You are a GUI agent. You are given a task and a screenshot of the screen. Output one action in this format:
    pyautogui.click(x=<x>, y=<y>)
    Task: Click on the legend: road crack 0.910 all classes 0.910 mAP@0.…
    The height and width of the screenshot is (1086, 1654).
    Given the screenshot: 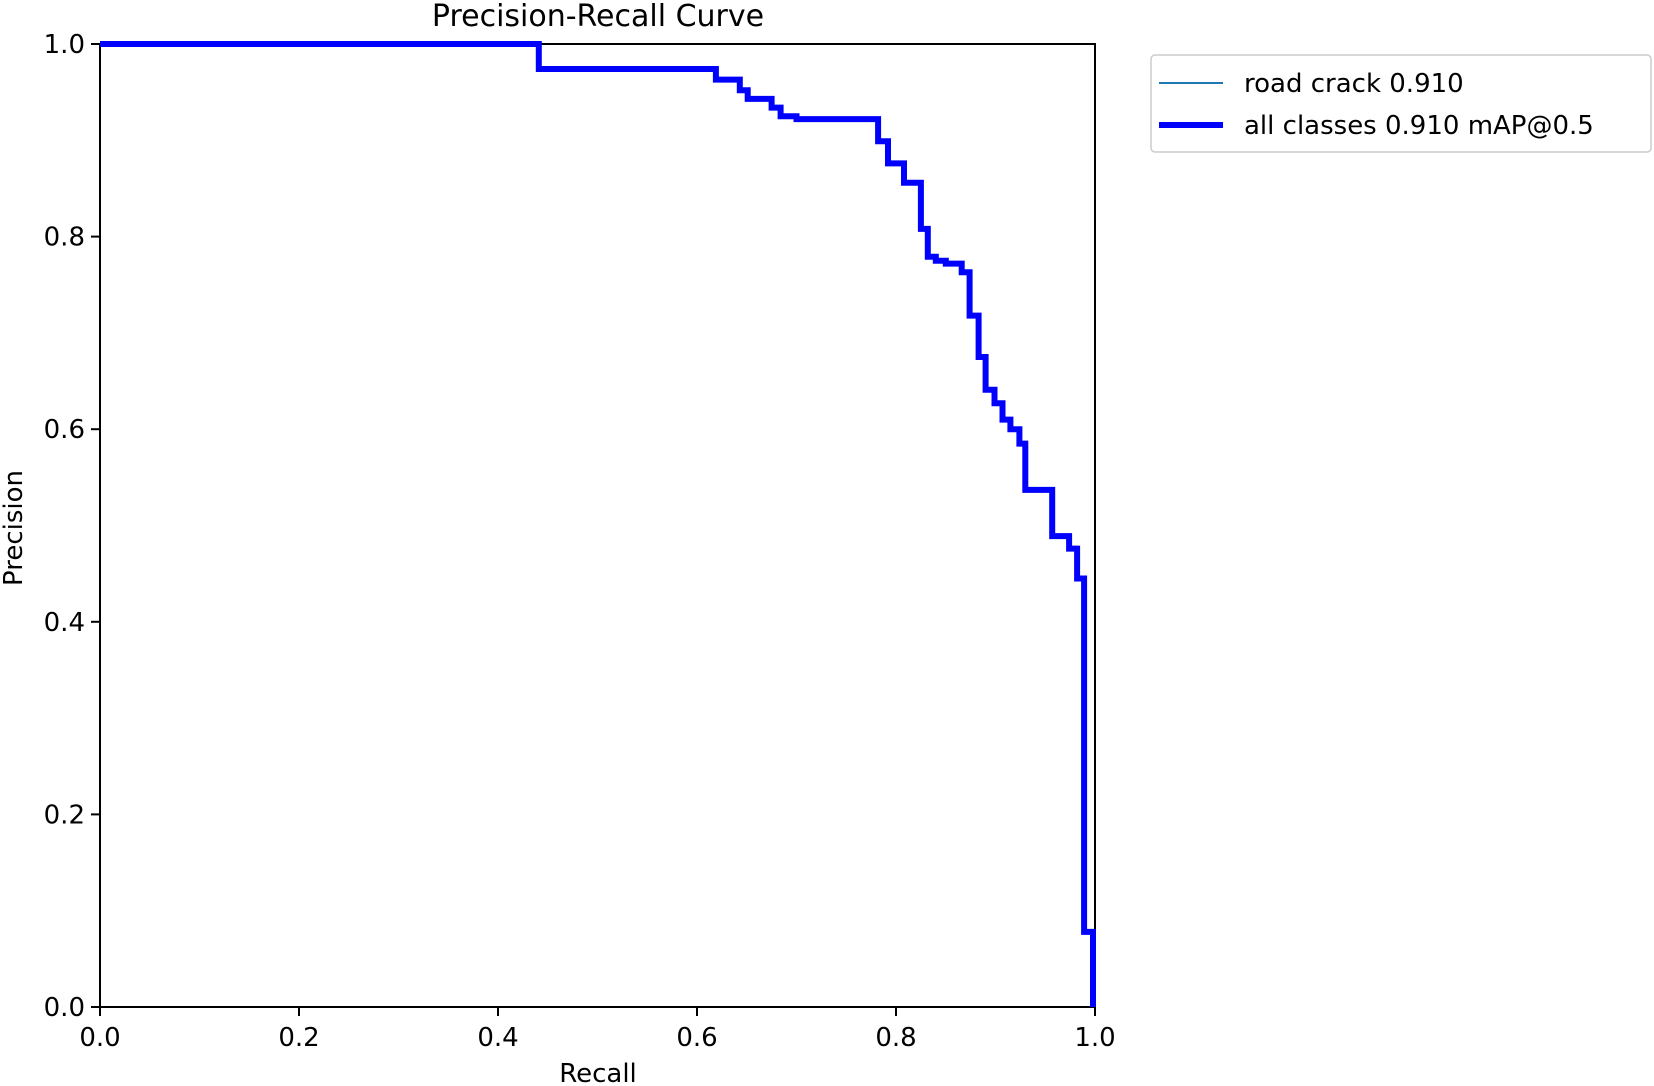 What is the action you would take?
    pyautogui.click(x=1401, y=103)
    